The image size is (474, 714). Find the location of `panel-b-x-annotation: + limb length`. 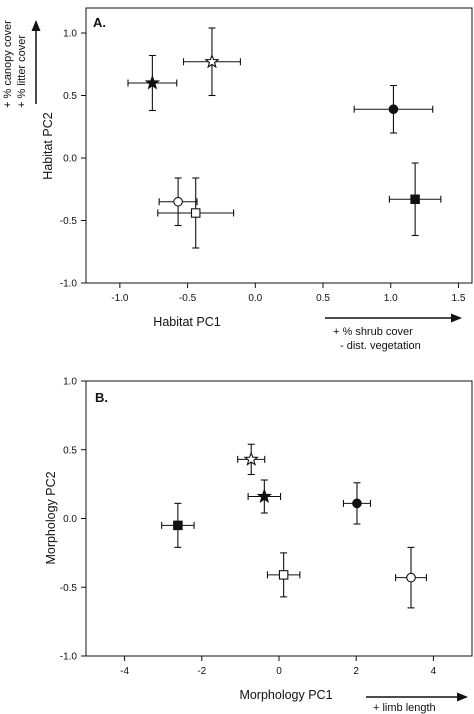

panel-b-x-annotation: + limb length is located at coordinates (417, 703).